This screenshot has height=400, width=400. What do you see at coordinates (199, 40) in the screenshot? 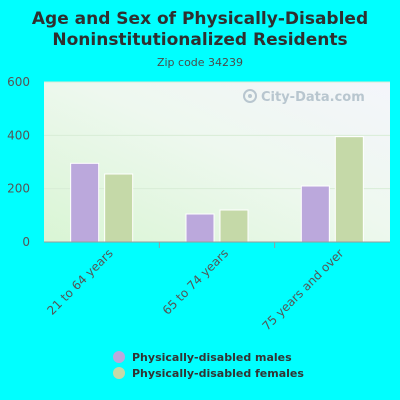
I see `chart-title-line-2: Noninstitutionalized Residents` at bounding box center [199, 40].